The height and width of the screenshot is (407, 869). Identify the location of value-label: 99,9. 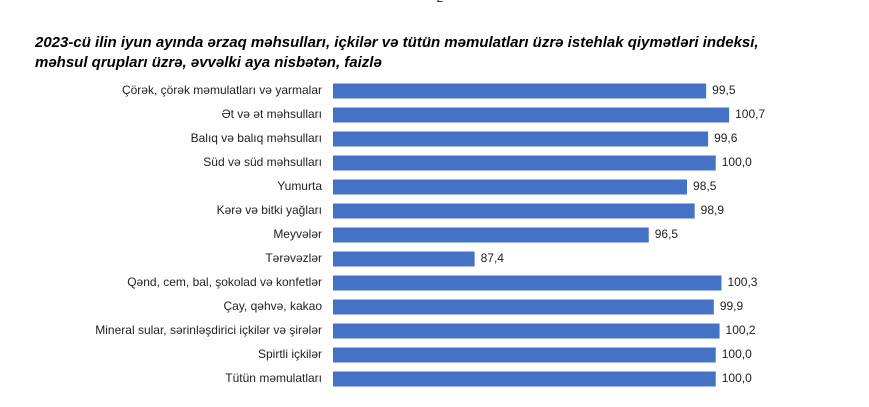
(732, 306).